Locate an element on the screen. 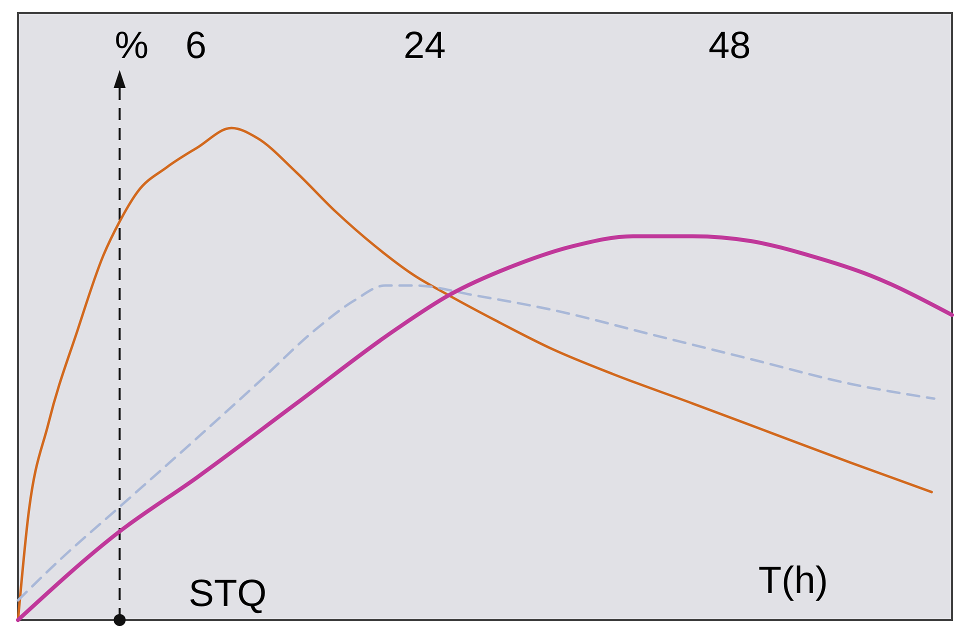  x-tick-label: 24 is located at coordinates (425, 46).